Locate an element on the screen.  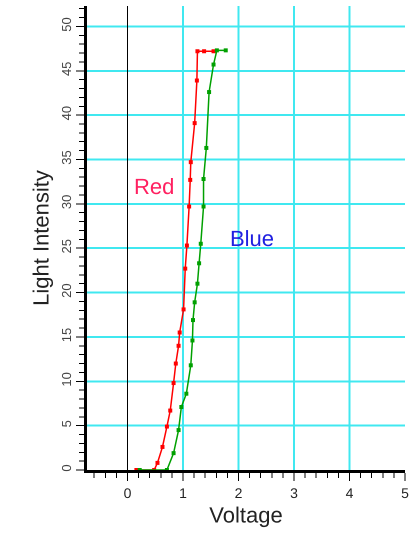
y-tick-label: 25 is located at coordinates (66, 246).